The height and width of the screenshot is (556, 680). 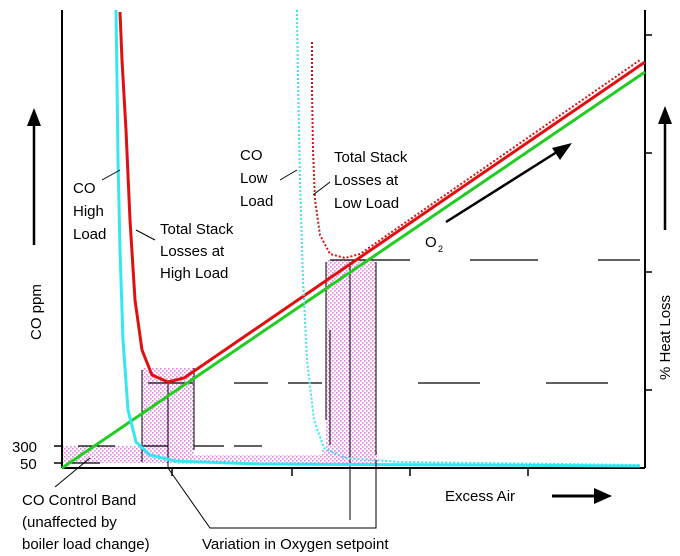 I want to click on y-left-axis-label: CO ppm, so click(x=36, y=312).